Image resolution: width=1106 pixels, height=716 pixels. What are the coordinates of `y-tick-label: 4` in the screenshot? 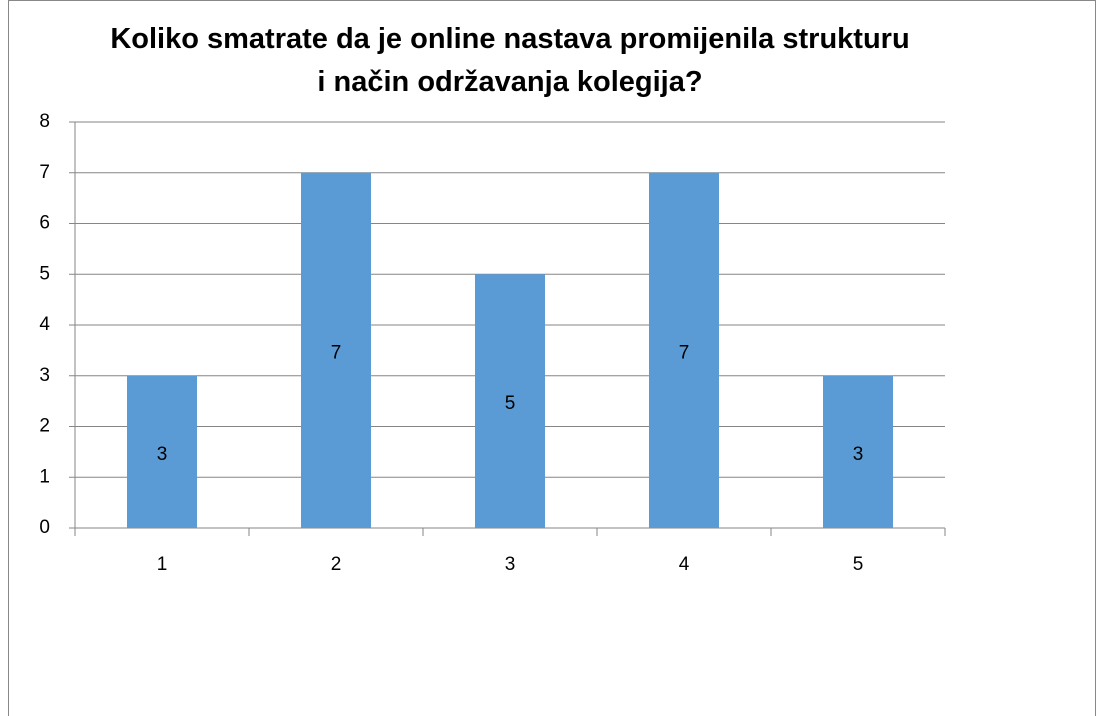 It's located at (44, 324).